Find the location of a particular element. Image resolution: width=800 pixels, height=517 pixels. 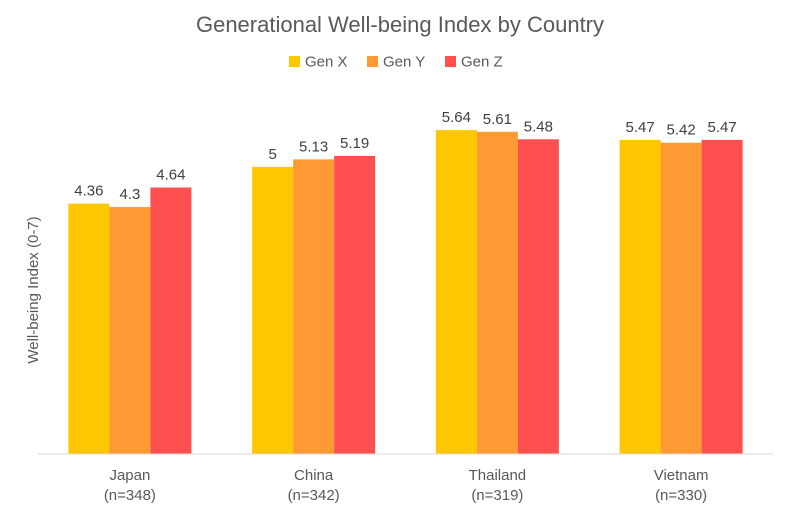

legend-label-gen-z: Gen Z is located at coordinates (482, 62).